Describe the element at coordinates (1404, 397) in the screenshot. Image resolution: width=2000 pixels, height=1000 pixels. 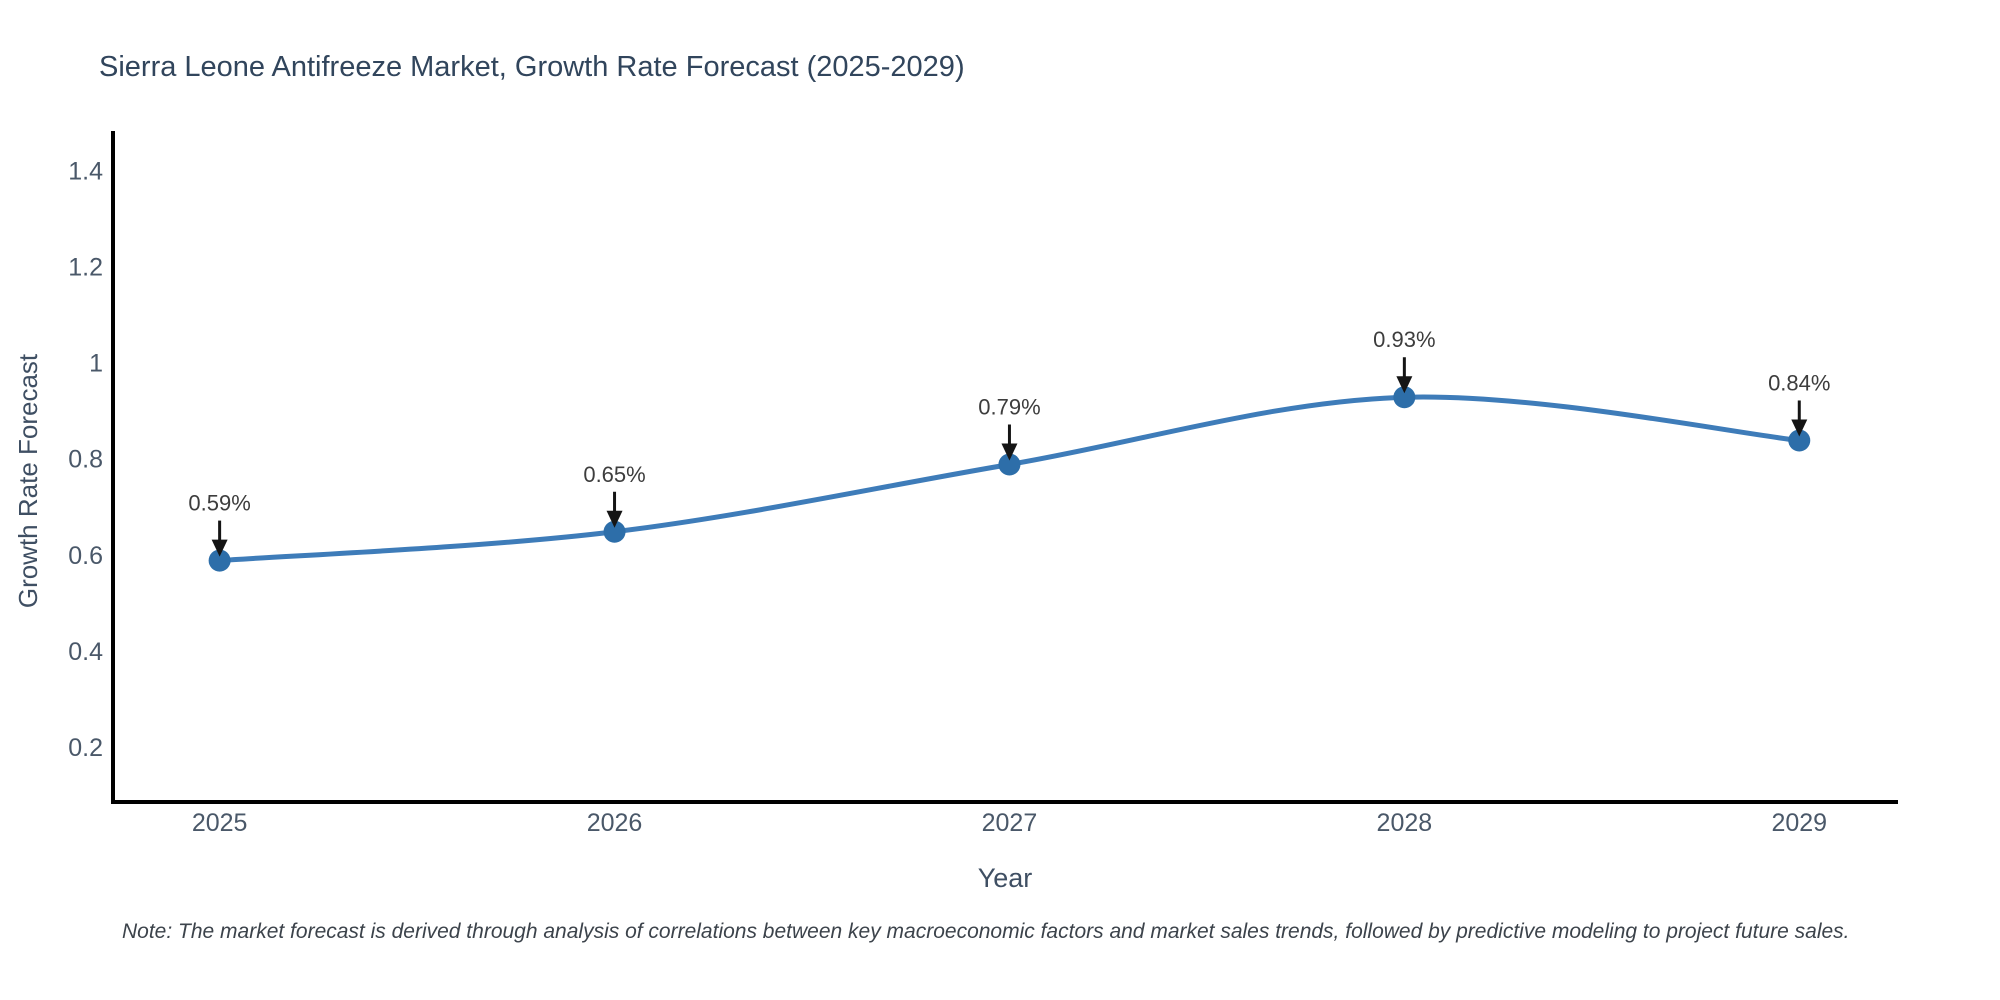
I see `data-point-2028` at that location.